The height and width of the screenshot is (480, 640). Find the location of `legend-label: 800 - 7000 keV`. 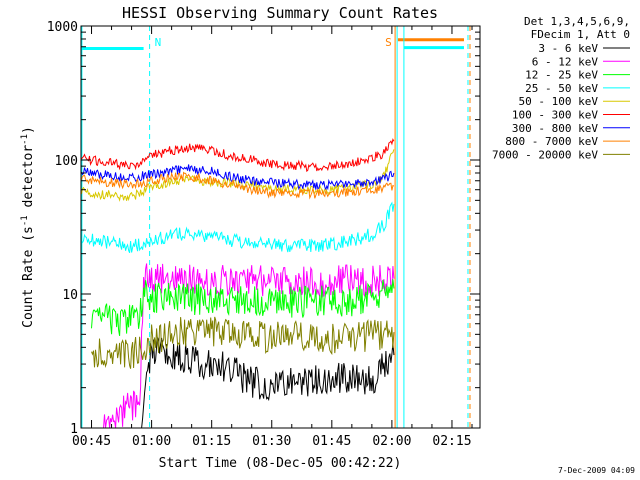

legend-label: 800 - 7000 keV is located at coordinates (551, 141).